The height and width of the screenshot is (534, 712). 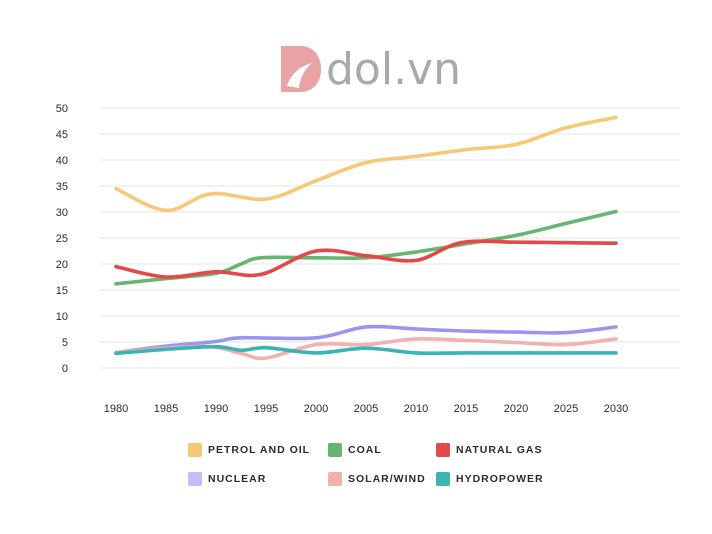 I want to click on y-tick-label: 20, so click(x=62, y=265).